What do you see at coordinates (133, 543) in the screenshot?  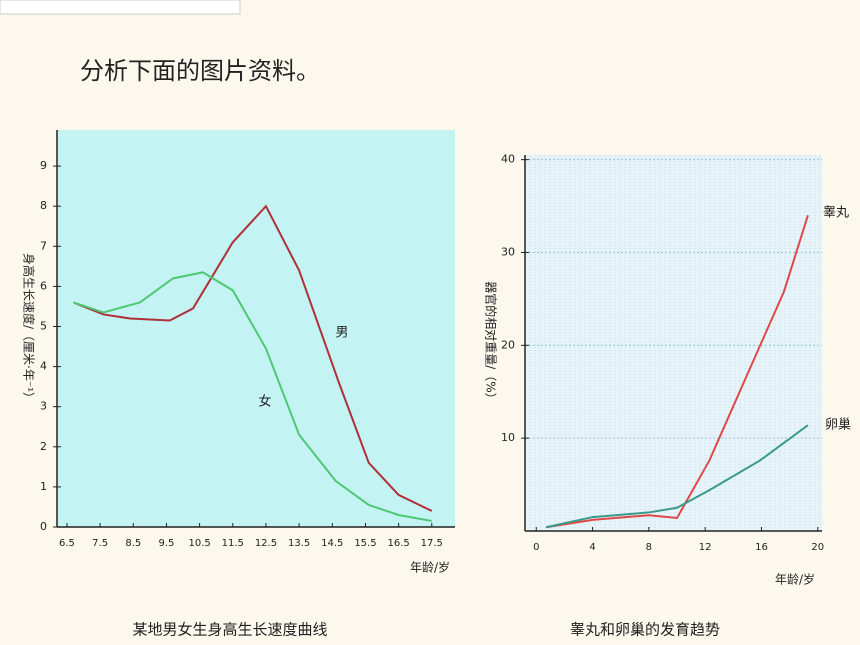 I see `x-tick-label: 8.5` at bounding box center [133, 543].